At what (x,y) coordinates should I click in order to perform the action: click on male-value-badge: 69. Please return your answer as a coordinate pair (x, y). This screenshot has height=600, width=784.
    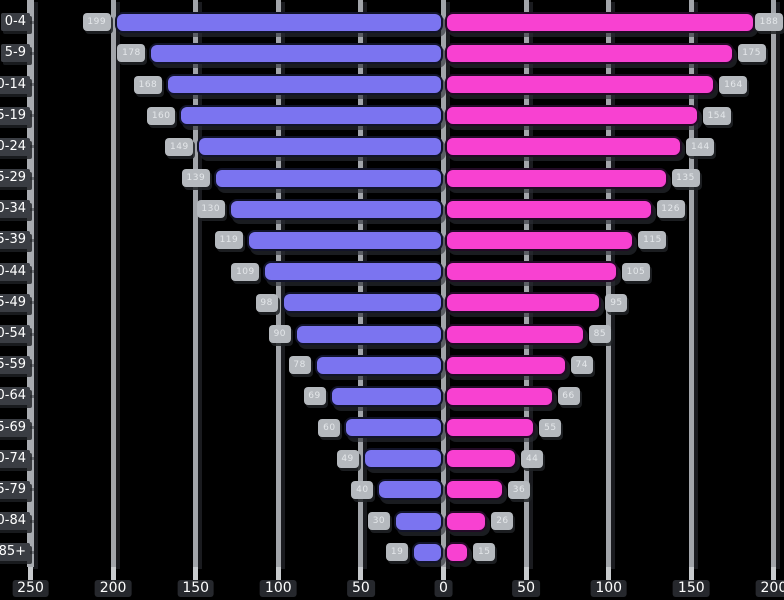
    Looking at the image, I should click on (314, 396).